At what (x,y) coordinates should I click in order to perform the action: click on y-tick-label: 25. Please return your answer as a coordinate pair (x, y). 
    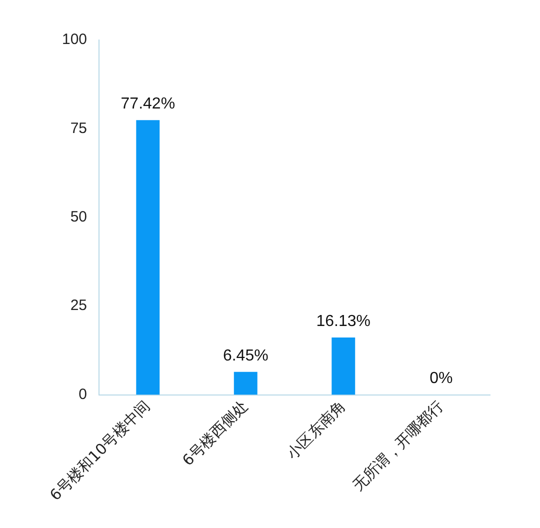
    Looking at the image, I should click on (79, 305).